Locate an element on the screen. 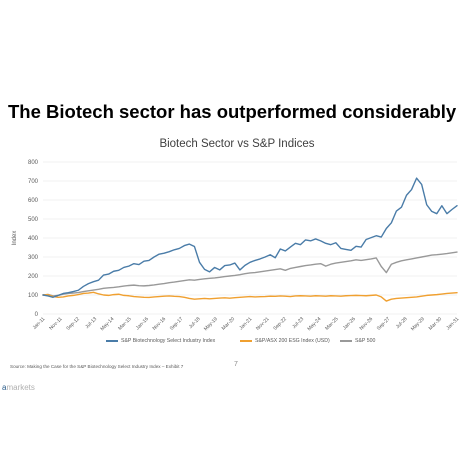  y-tick-label: 300 is located at coordinates (33, 258).